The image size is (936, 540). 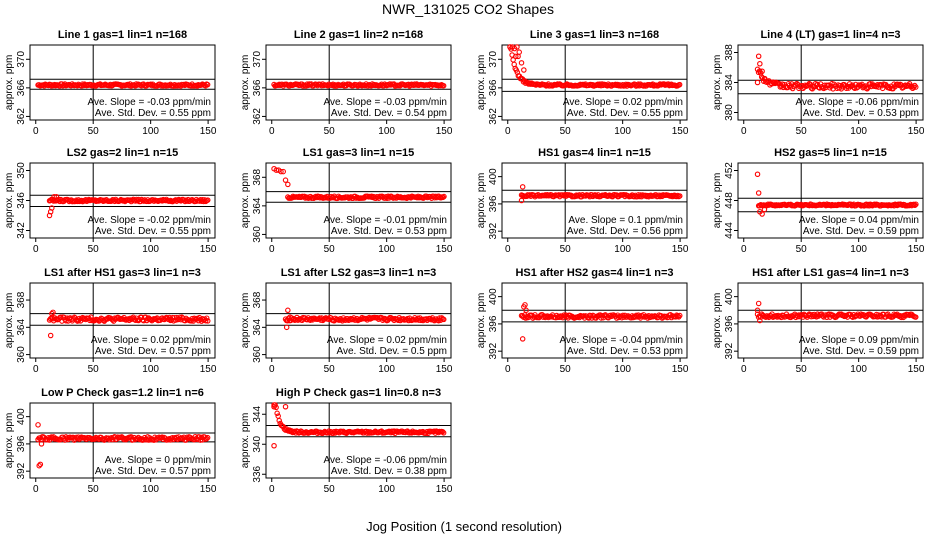 What do you see at coordinates (830, 273) in the screenshot?
I see `panel-title: HS1 after LS1 gas=4 lin=1 n=3` at bounding box center [830, 273].